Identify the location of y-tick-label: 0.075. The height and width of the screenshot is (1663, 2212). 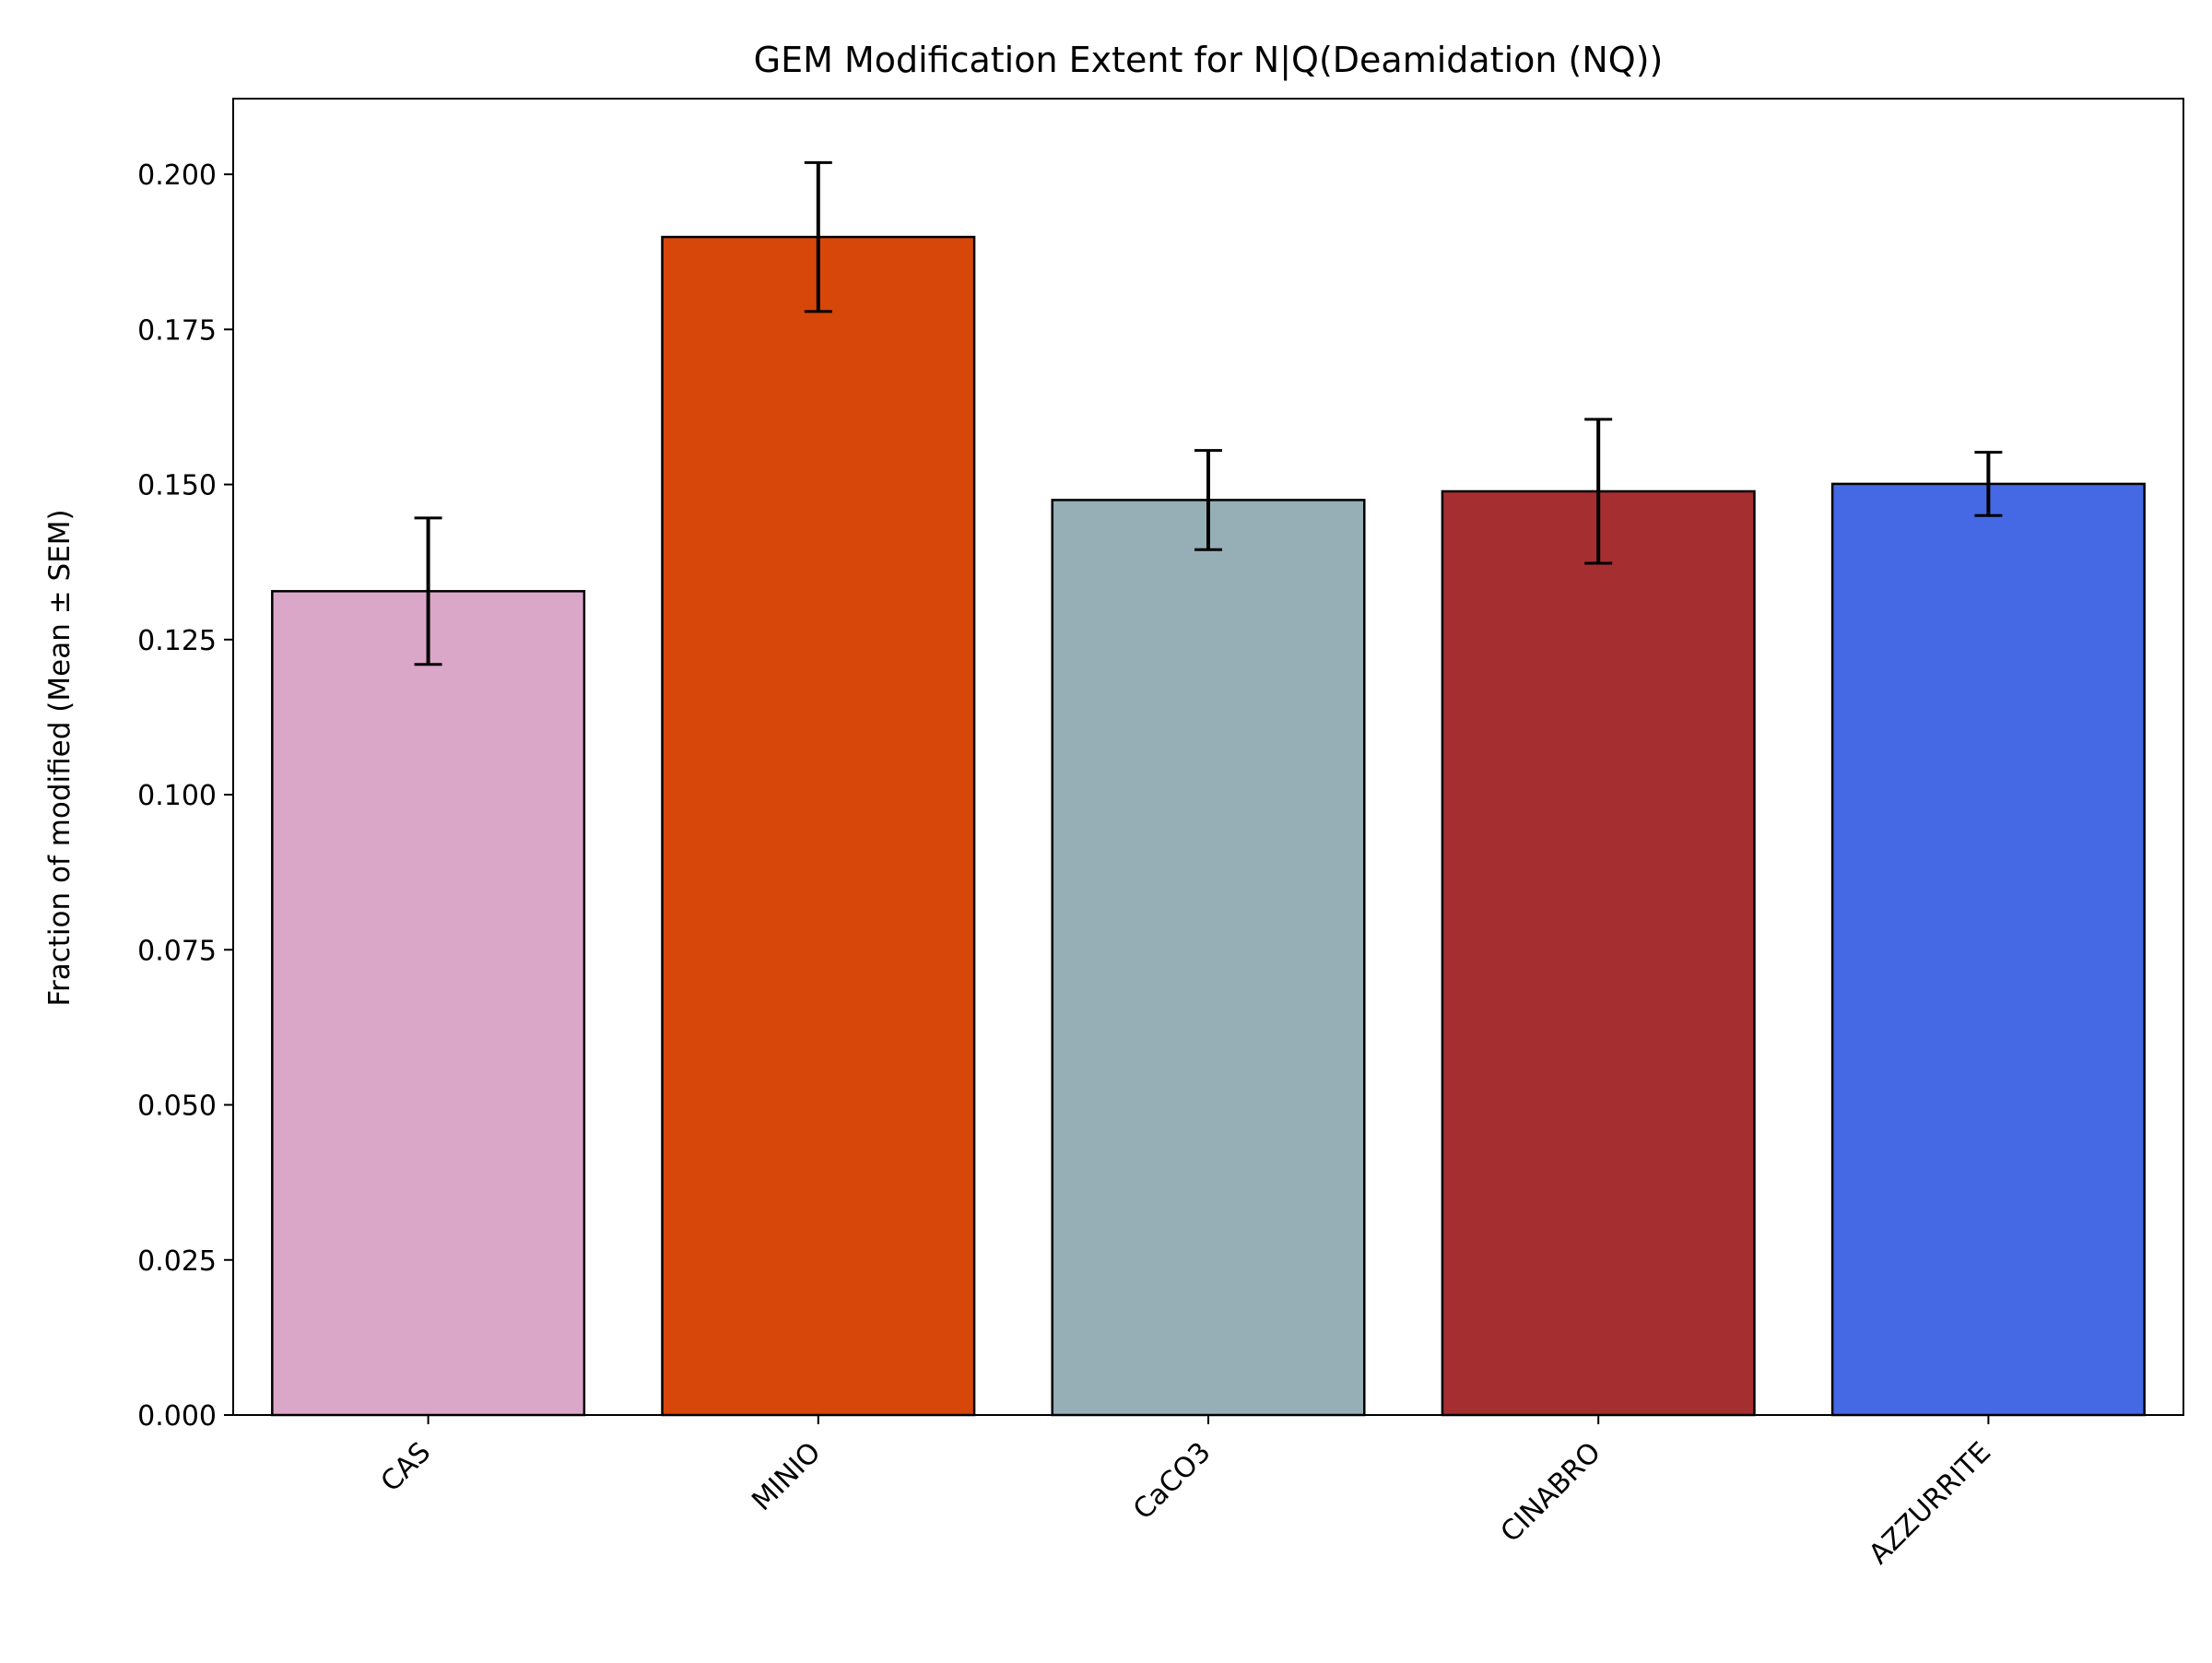
(177, 951).